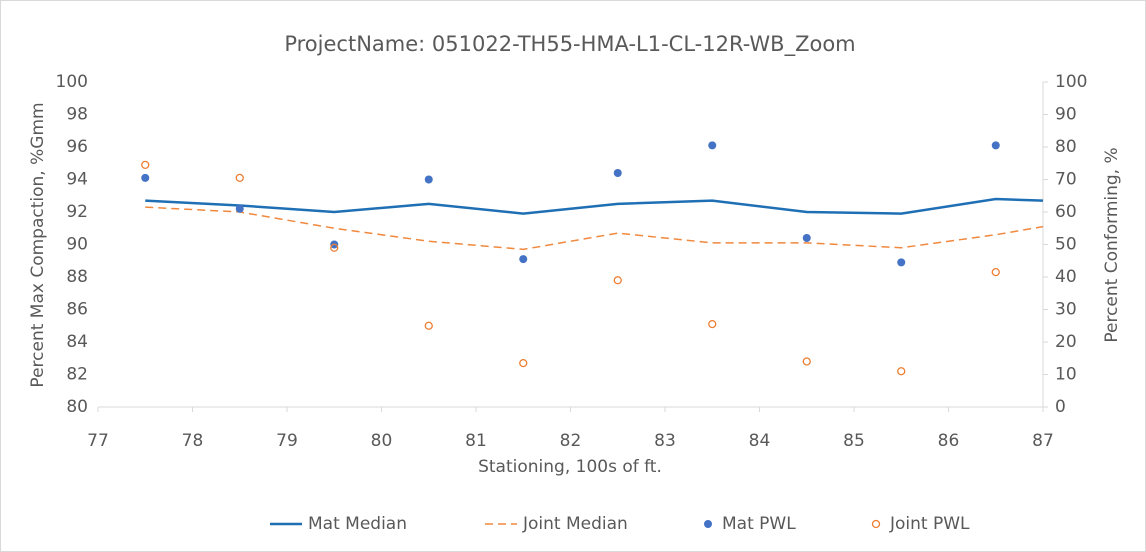 This screenshot has width=1146, height=552. What do you see at coordinates (570, 467) in the screenshot?
I see `x-axis-title: Stationing, 100s of ft.` at bounding box center [570, 467].